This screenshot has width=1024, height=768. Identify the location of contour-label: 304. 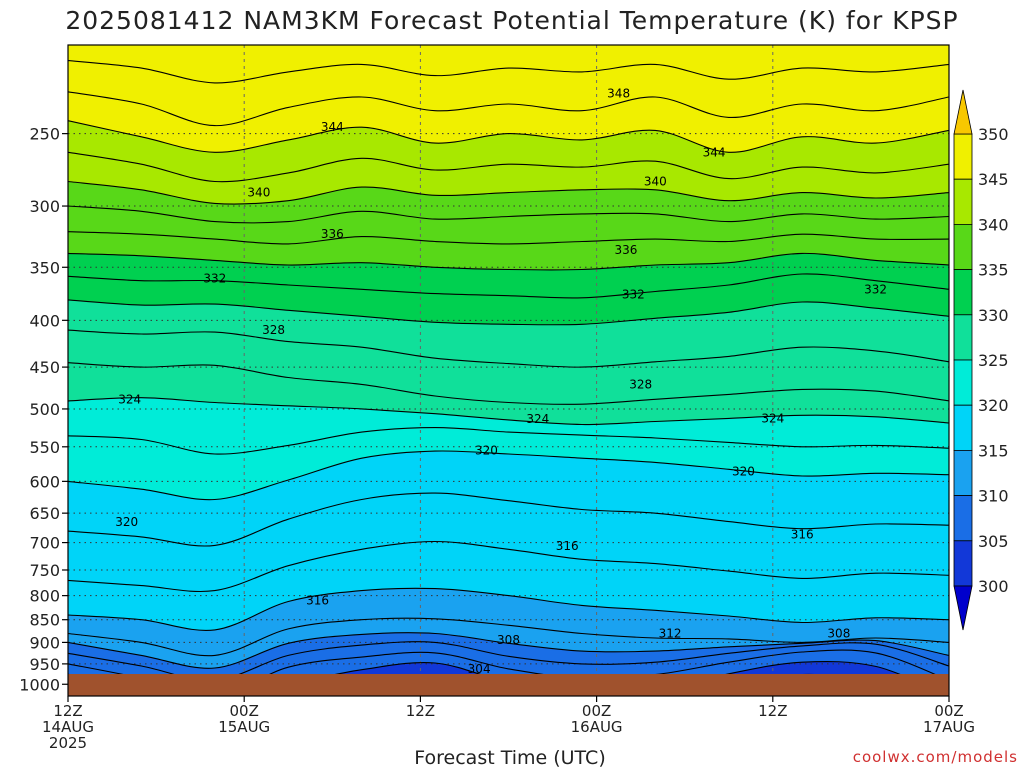
(479, 669).